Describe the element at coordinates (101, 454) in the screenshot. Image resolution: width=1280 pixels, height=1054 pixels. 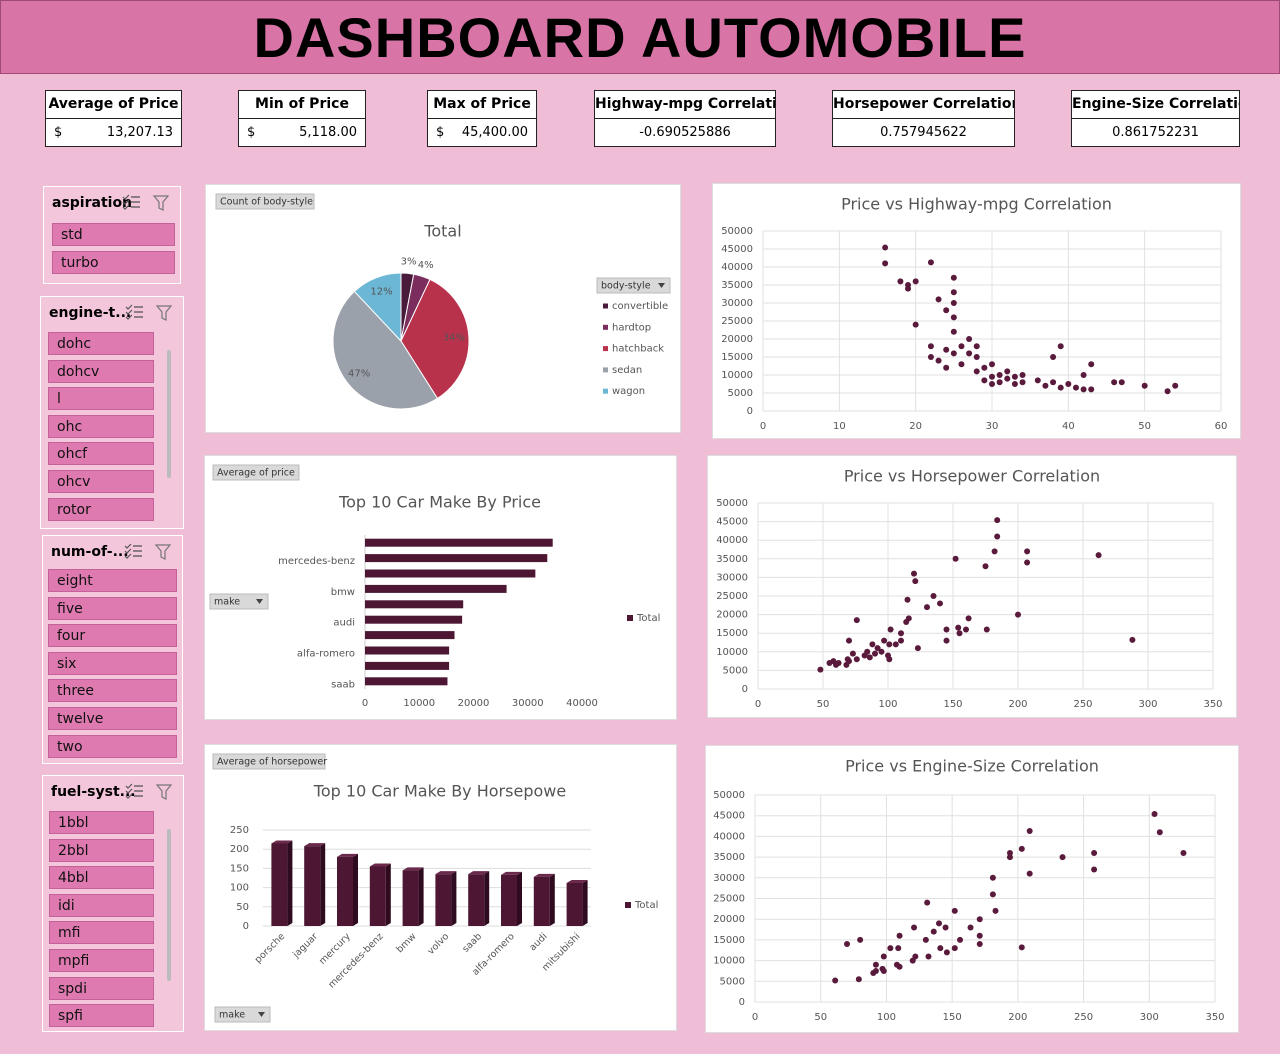
I see `slicer-item: ohcf` at that location.